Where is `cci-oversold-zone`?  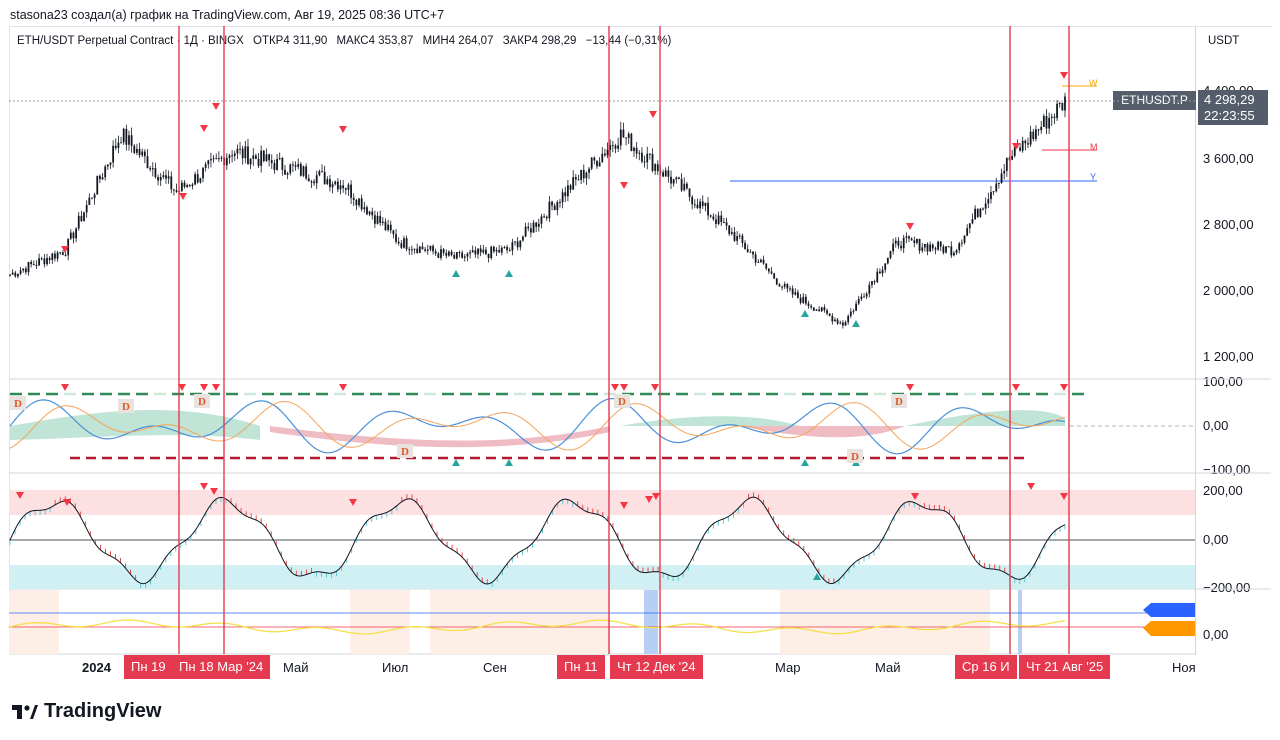
cci-oversold-zone is located at coordinates (602, 577).